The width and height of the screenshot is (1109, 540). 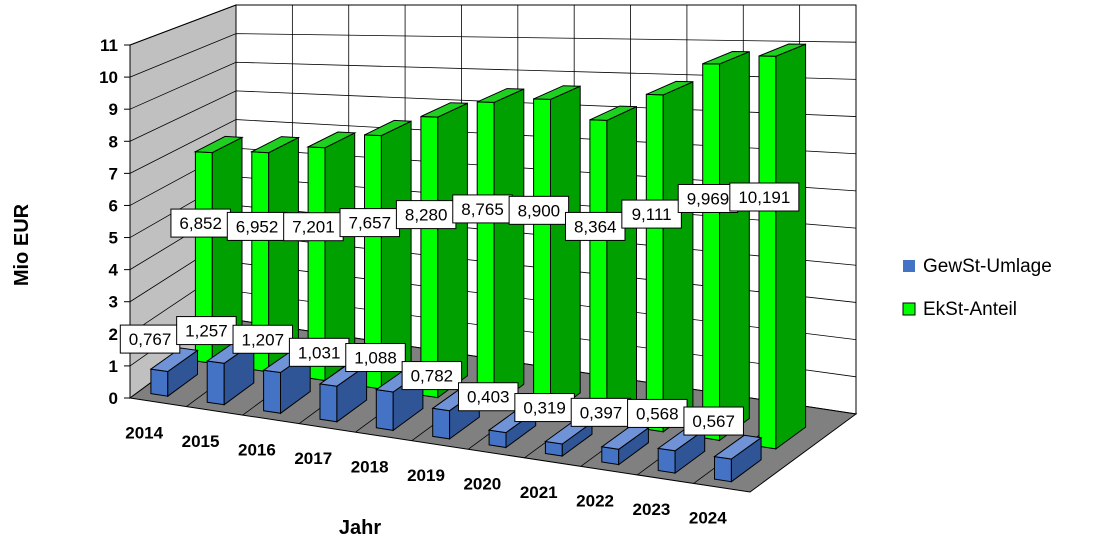 What do you see at coordinates (429, 257) in the screenshot?
I see `ekst-bar-2018-front` at bounding box center [429, 257].